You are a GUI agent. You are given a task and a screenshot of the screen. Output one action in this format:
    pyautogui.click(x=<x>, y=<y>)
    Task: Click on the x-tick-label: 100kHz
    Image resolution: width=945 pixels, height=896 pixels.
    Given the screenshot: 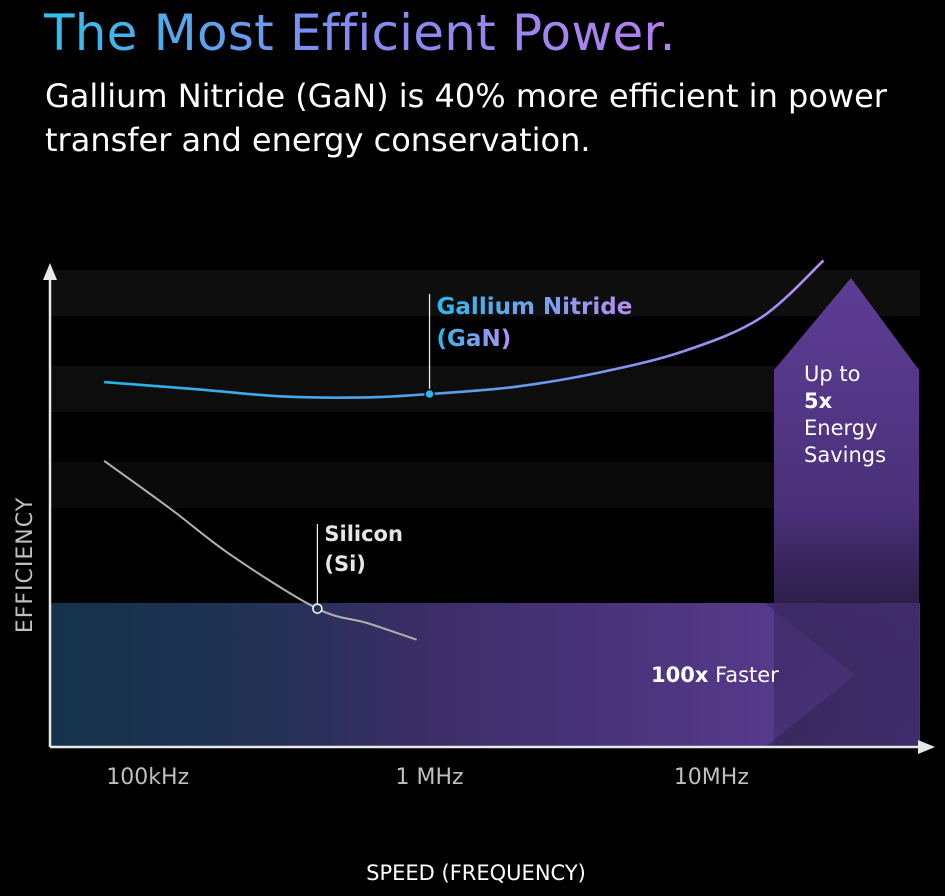 What is the action you would take?
    pyautogui.click(x=147, y=777)
    